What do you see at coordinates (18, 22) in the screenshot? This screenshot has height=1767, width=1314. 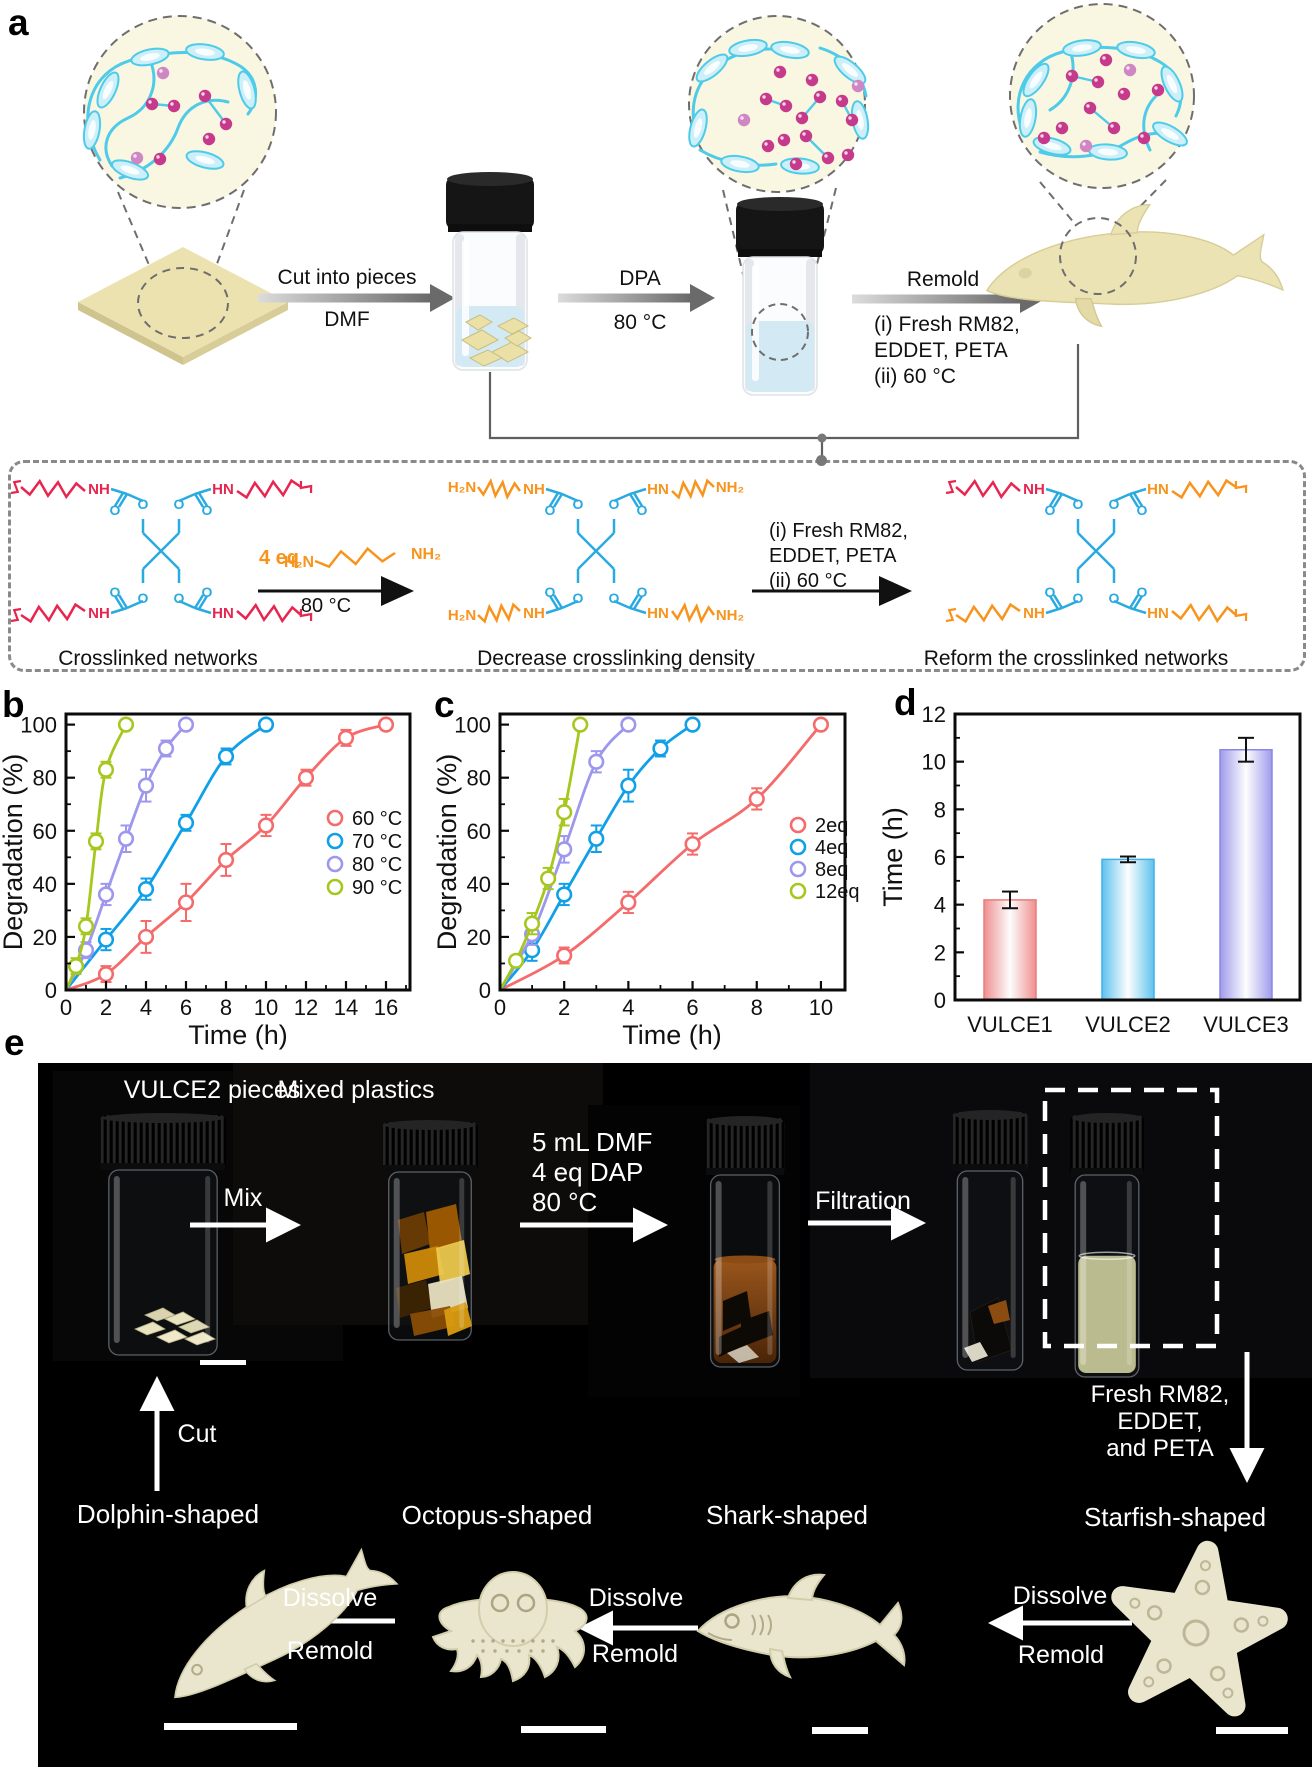 I see `panel-a-label: a` at bounding box center [18, 22].